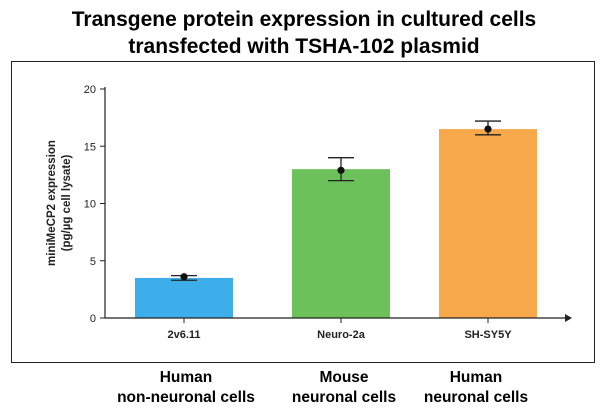 The height and width of the screenshot is (416, 608). What do you see at coordinates (344, 387) in the screenshot?
I see `group-label-mouse-neuronal: Mouse neuronal cells` at bounding box center [344, 387].